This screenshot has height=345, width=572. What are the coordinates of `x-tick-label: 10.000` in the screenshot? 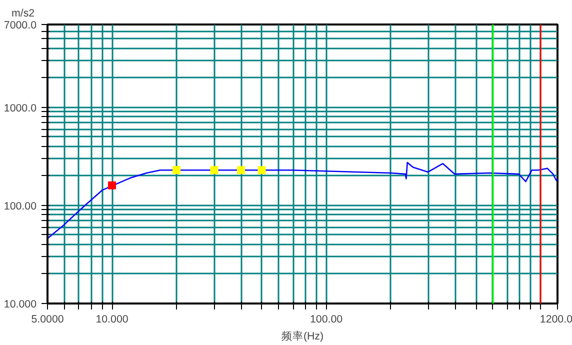 It's located at (112, 320).